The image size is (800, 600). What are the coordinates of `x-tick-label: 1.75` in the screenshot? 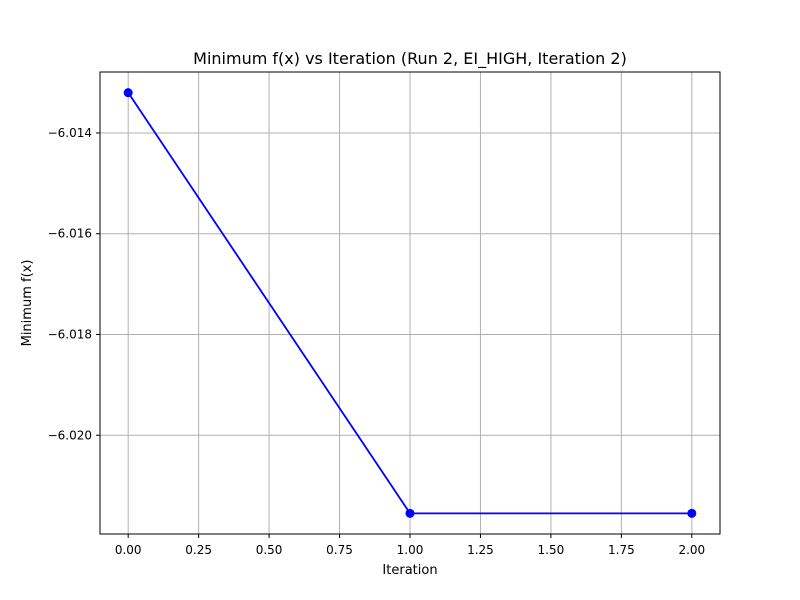 It's located at (621, 550).